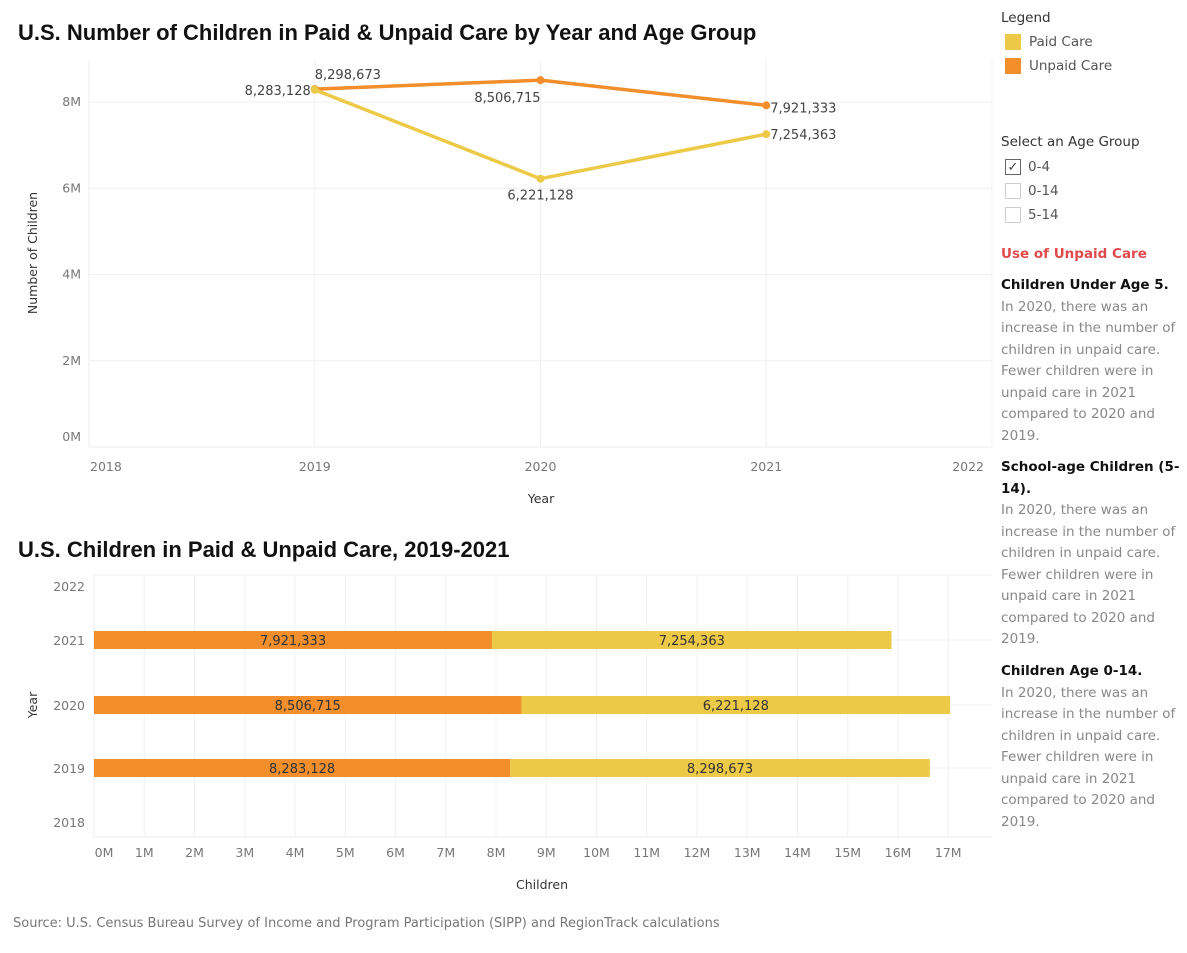 Image resolution: width=1187 pixels, height=953 pixels. Describe the element at coordinates (106, 466) in the screenshot. I see `x-tick-label: 2018` at that location.